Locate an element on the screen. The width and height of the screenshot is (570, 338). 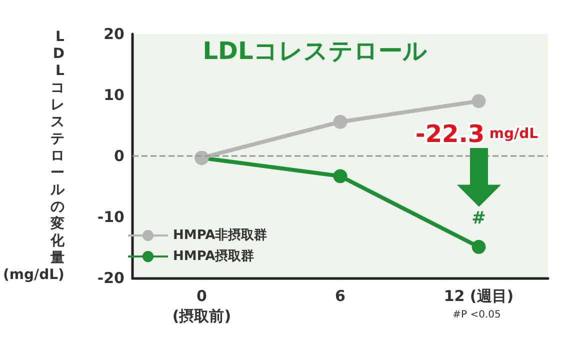
y-tick-label: 10 is located at coordinates (114, 95).